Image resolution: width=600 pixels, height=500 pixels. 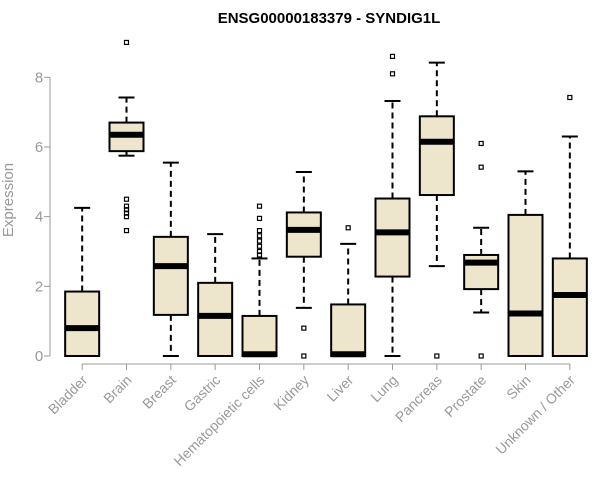 What do you see at coordinates (159, 392) in the screenshot?
I see `x-tick-label: Breast` at bounding box center [159, 392].